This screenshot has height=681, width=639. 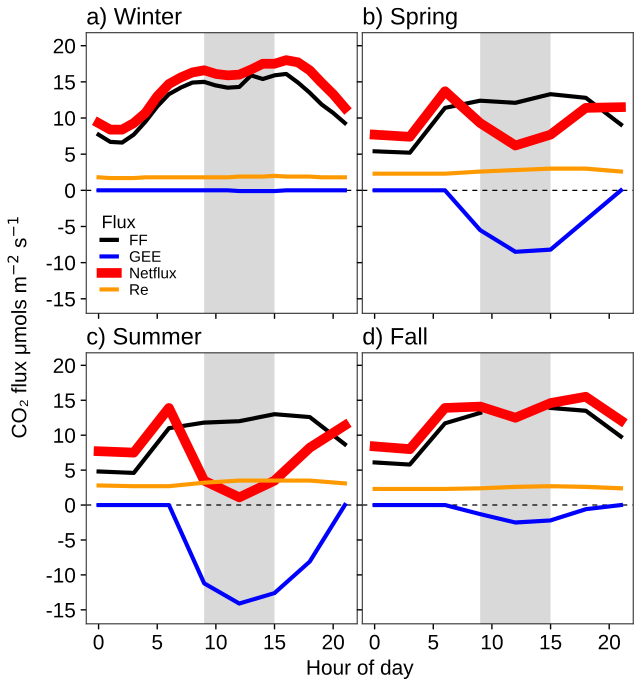 What do you see at coordinates (410, 18) in the screenshot?
I see `chart-title: b) Spring` at bounding box center [410, 18].